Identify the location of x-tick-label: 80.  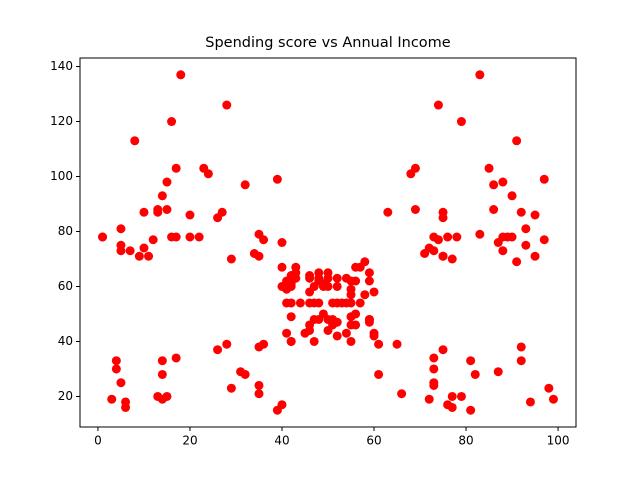
(465, 441).